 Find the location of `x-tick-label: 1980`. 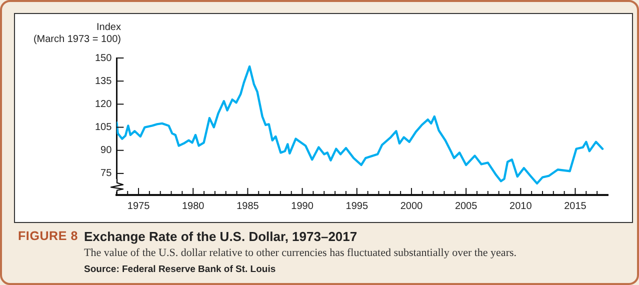

x-tick-label: 1980 is located at coordinates (193, 206).